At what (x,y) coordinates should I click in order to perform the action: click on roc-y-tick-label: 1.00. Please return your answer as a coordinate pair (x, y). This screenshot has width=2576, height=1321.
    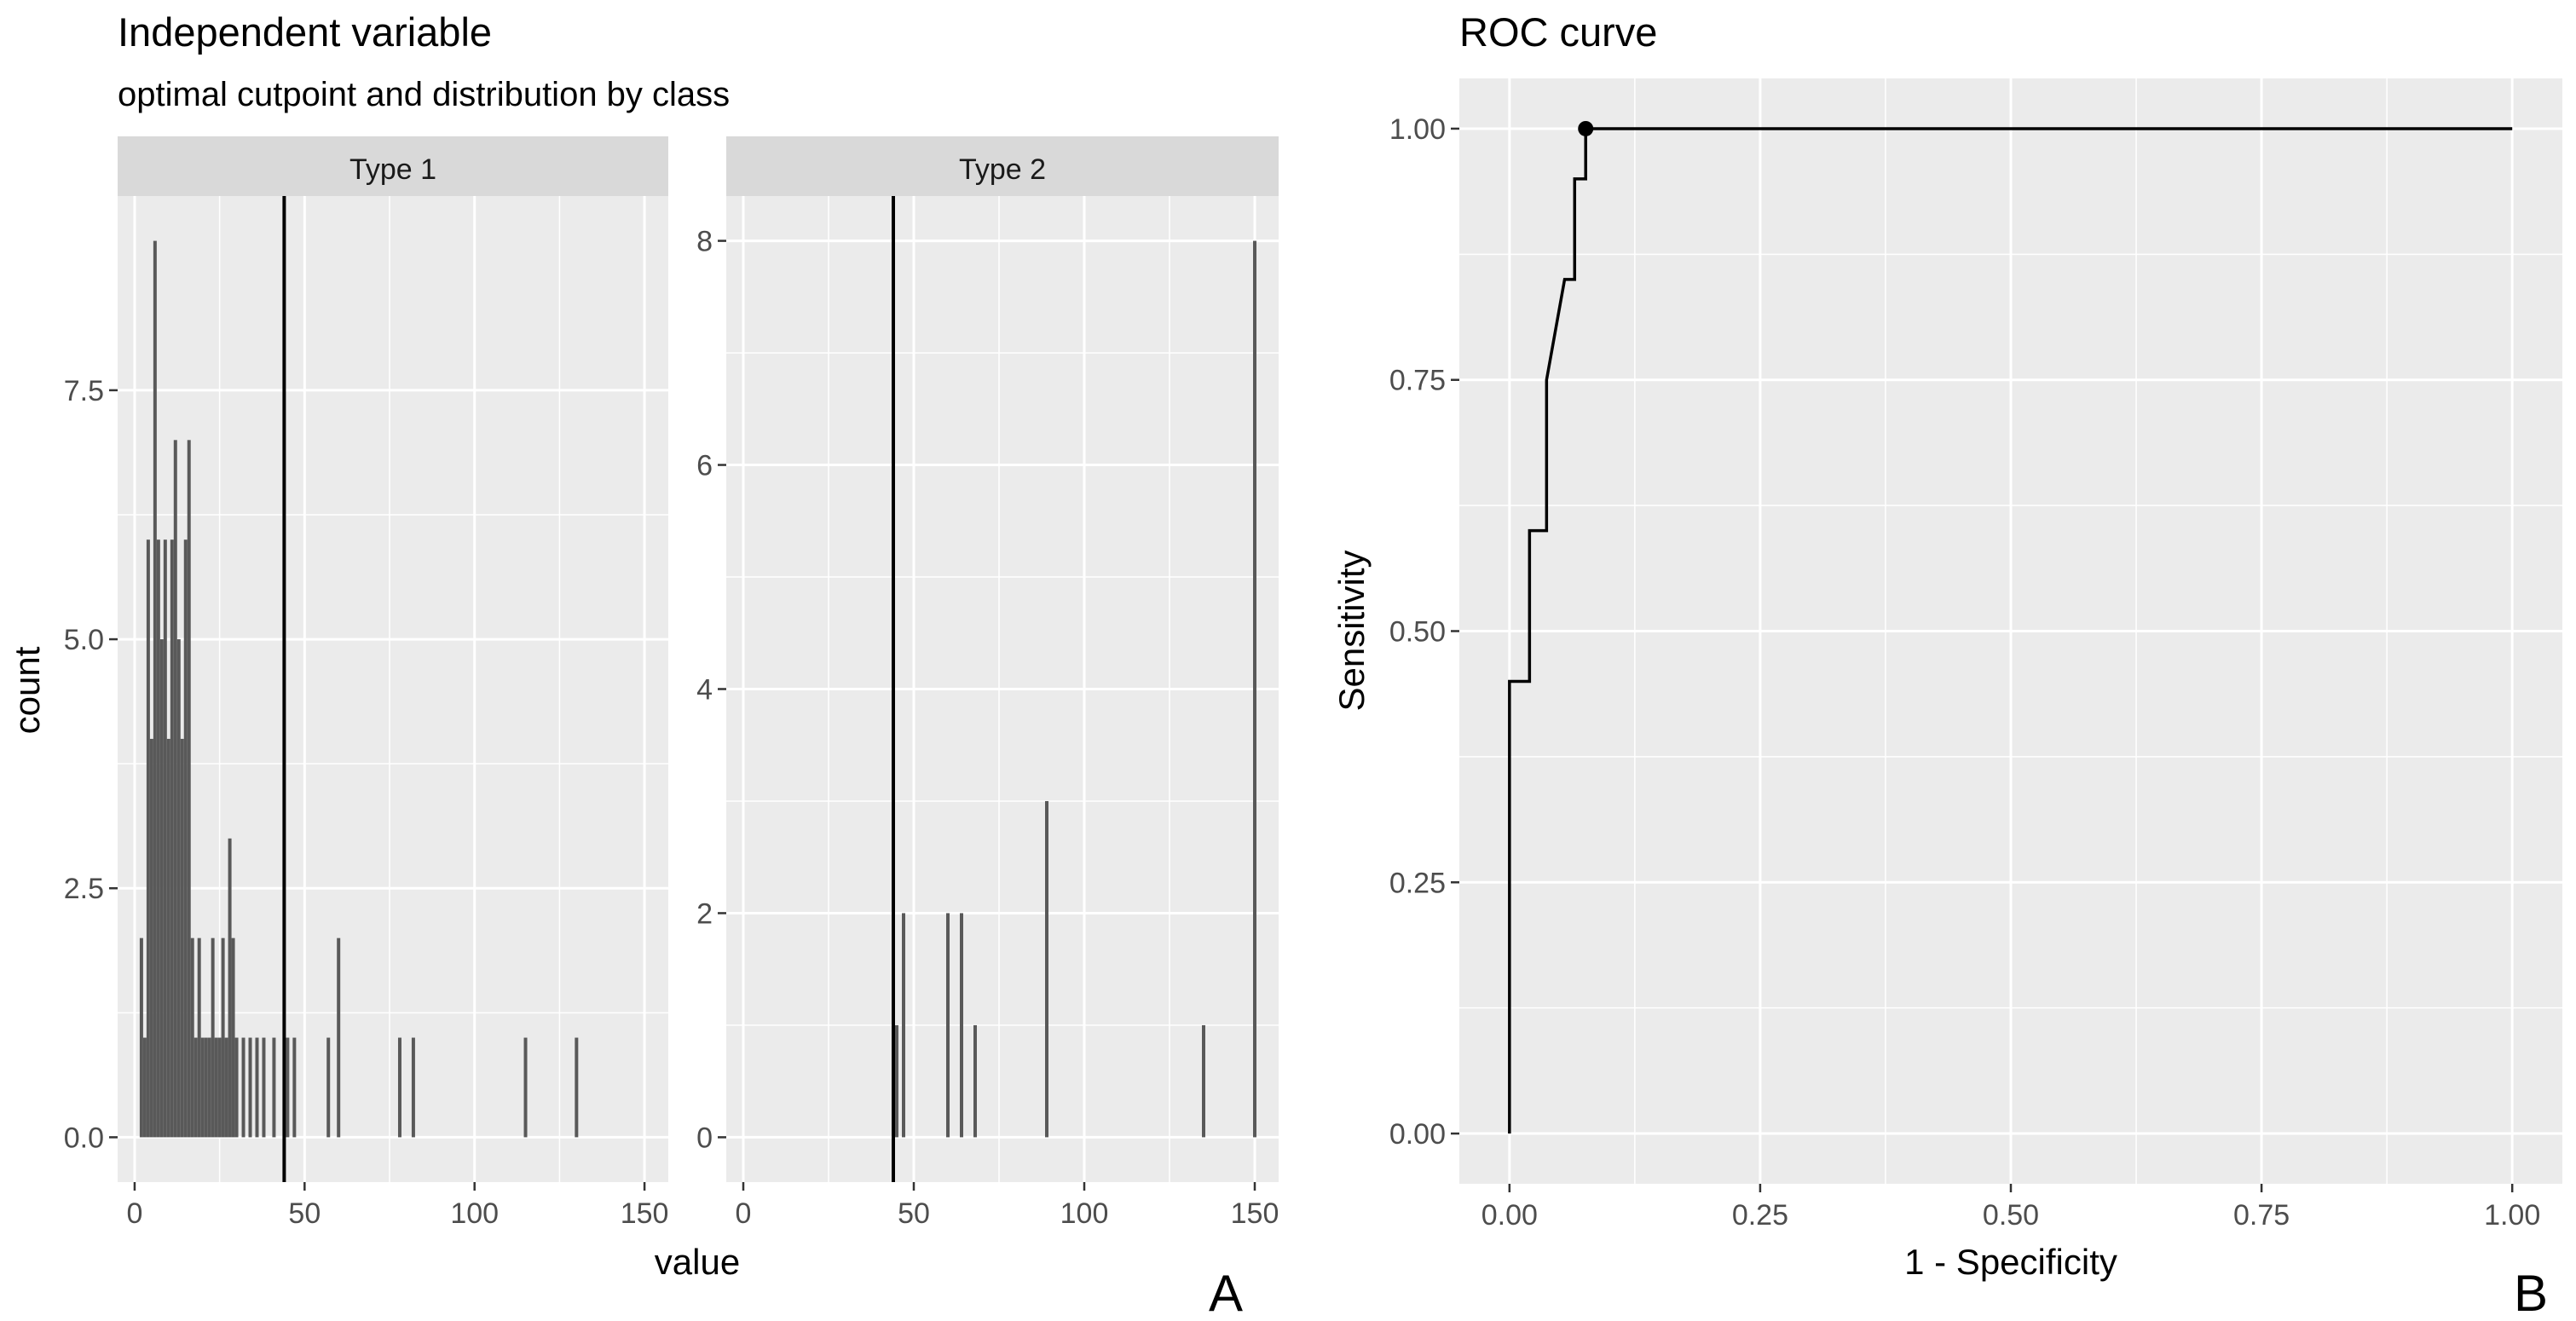
    Looking at the image, I should click on (1417, 129).